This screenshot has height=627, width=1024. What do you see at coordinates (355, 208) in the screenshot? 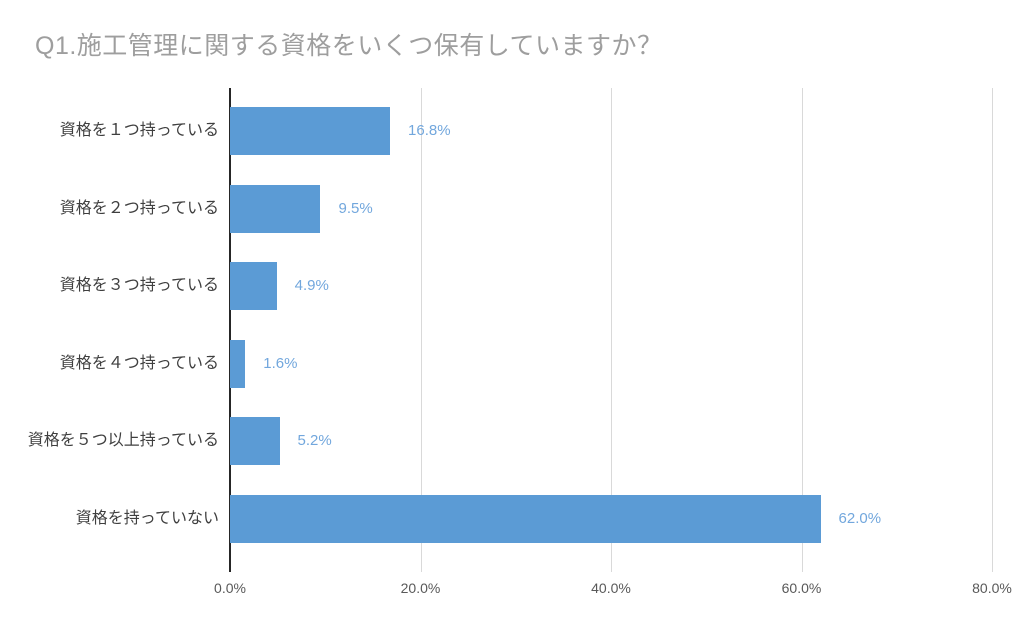
I see `value-label: 9.5%` at bounding box center [355, 208].